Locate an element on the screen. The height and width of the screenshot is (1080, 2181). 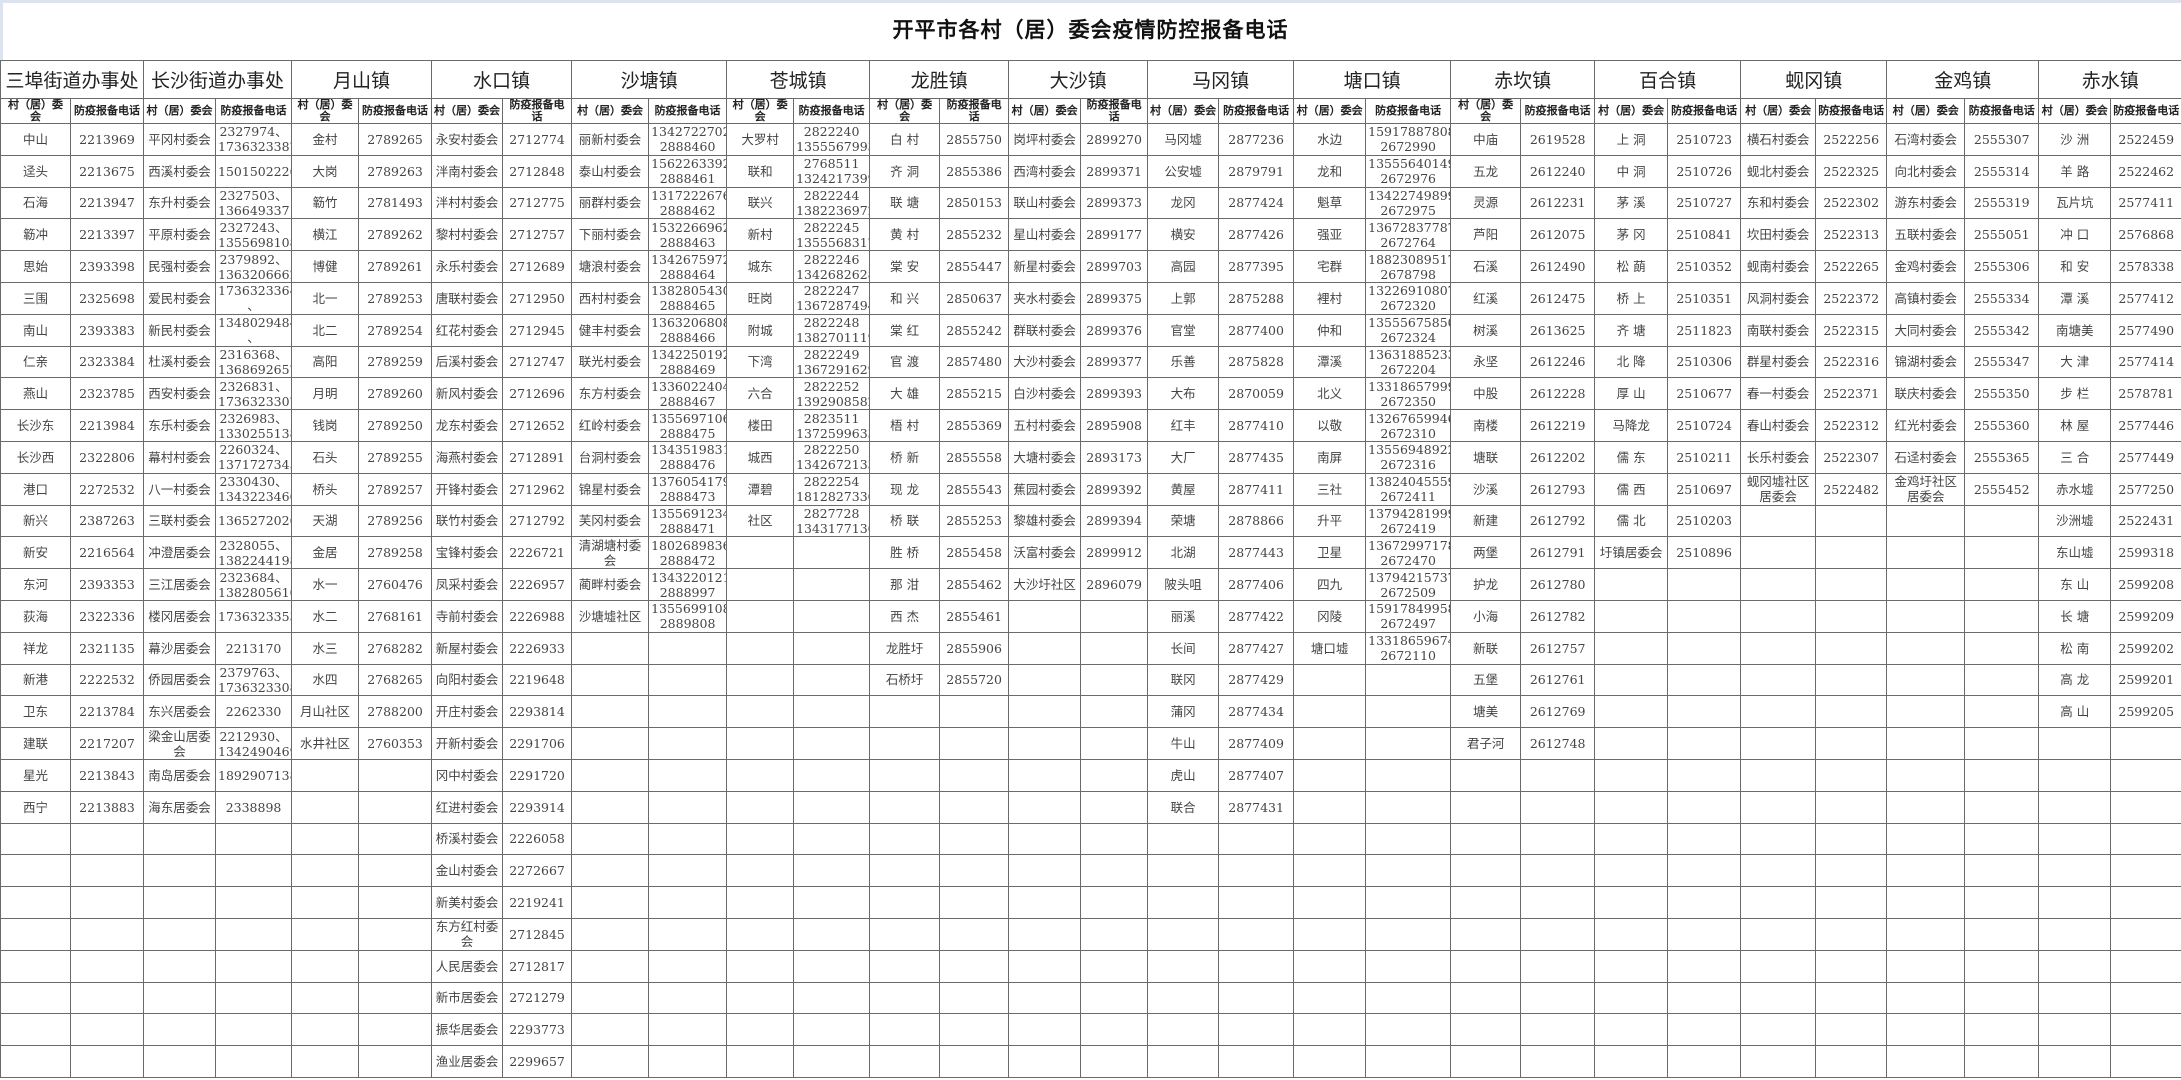
phone-cell: 2217207 is located at coordinates (107, 743).